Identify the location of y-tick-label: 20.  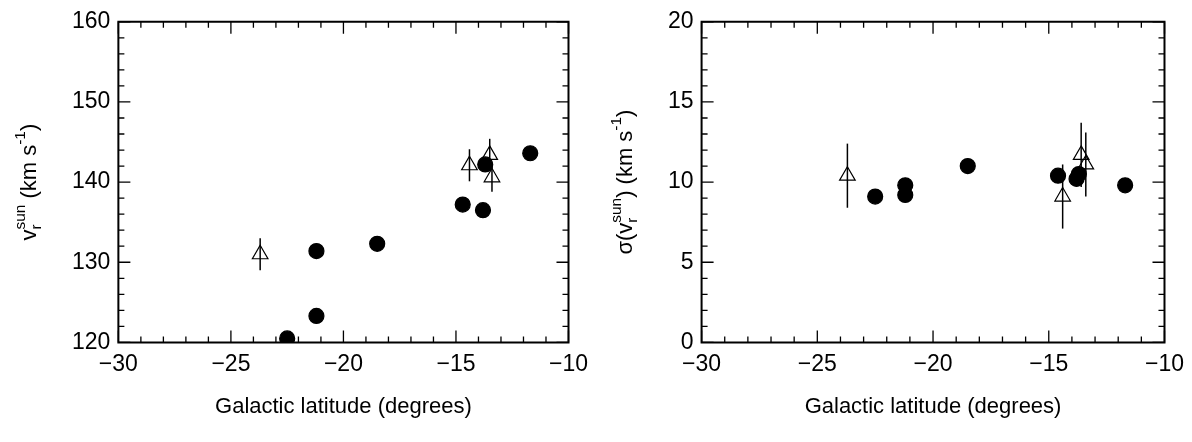
(680, 20).